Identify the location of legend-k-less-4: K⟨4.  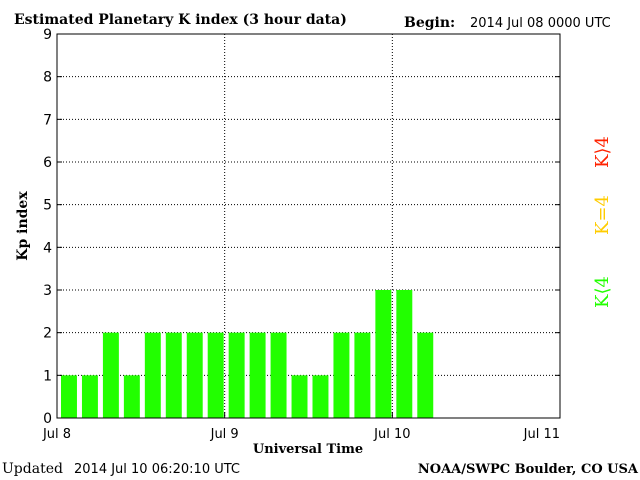
(602, 292).